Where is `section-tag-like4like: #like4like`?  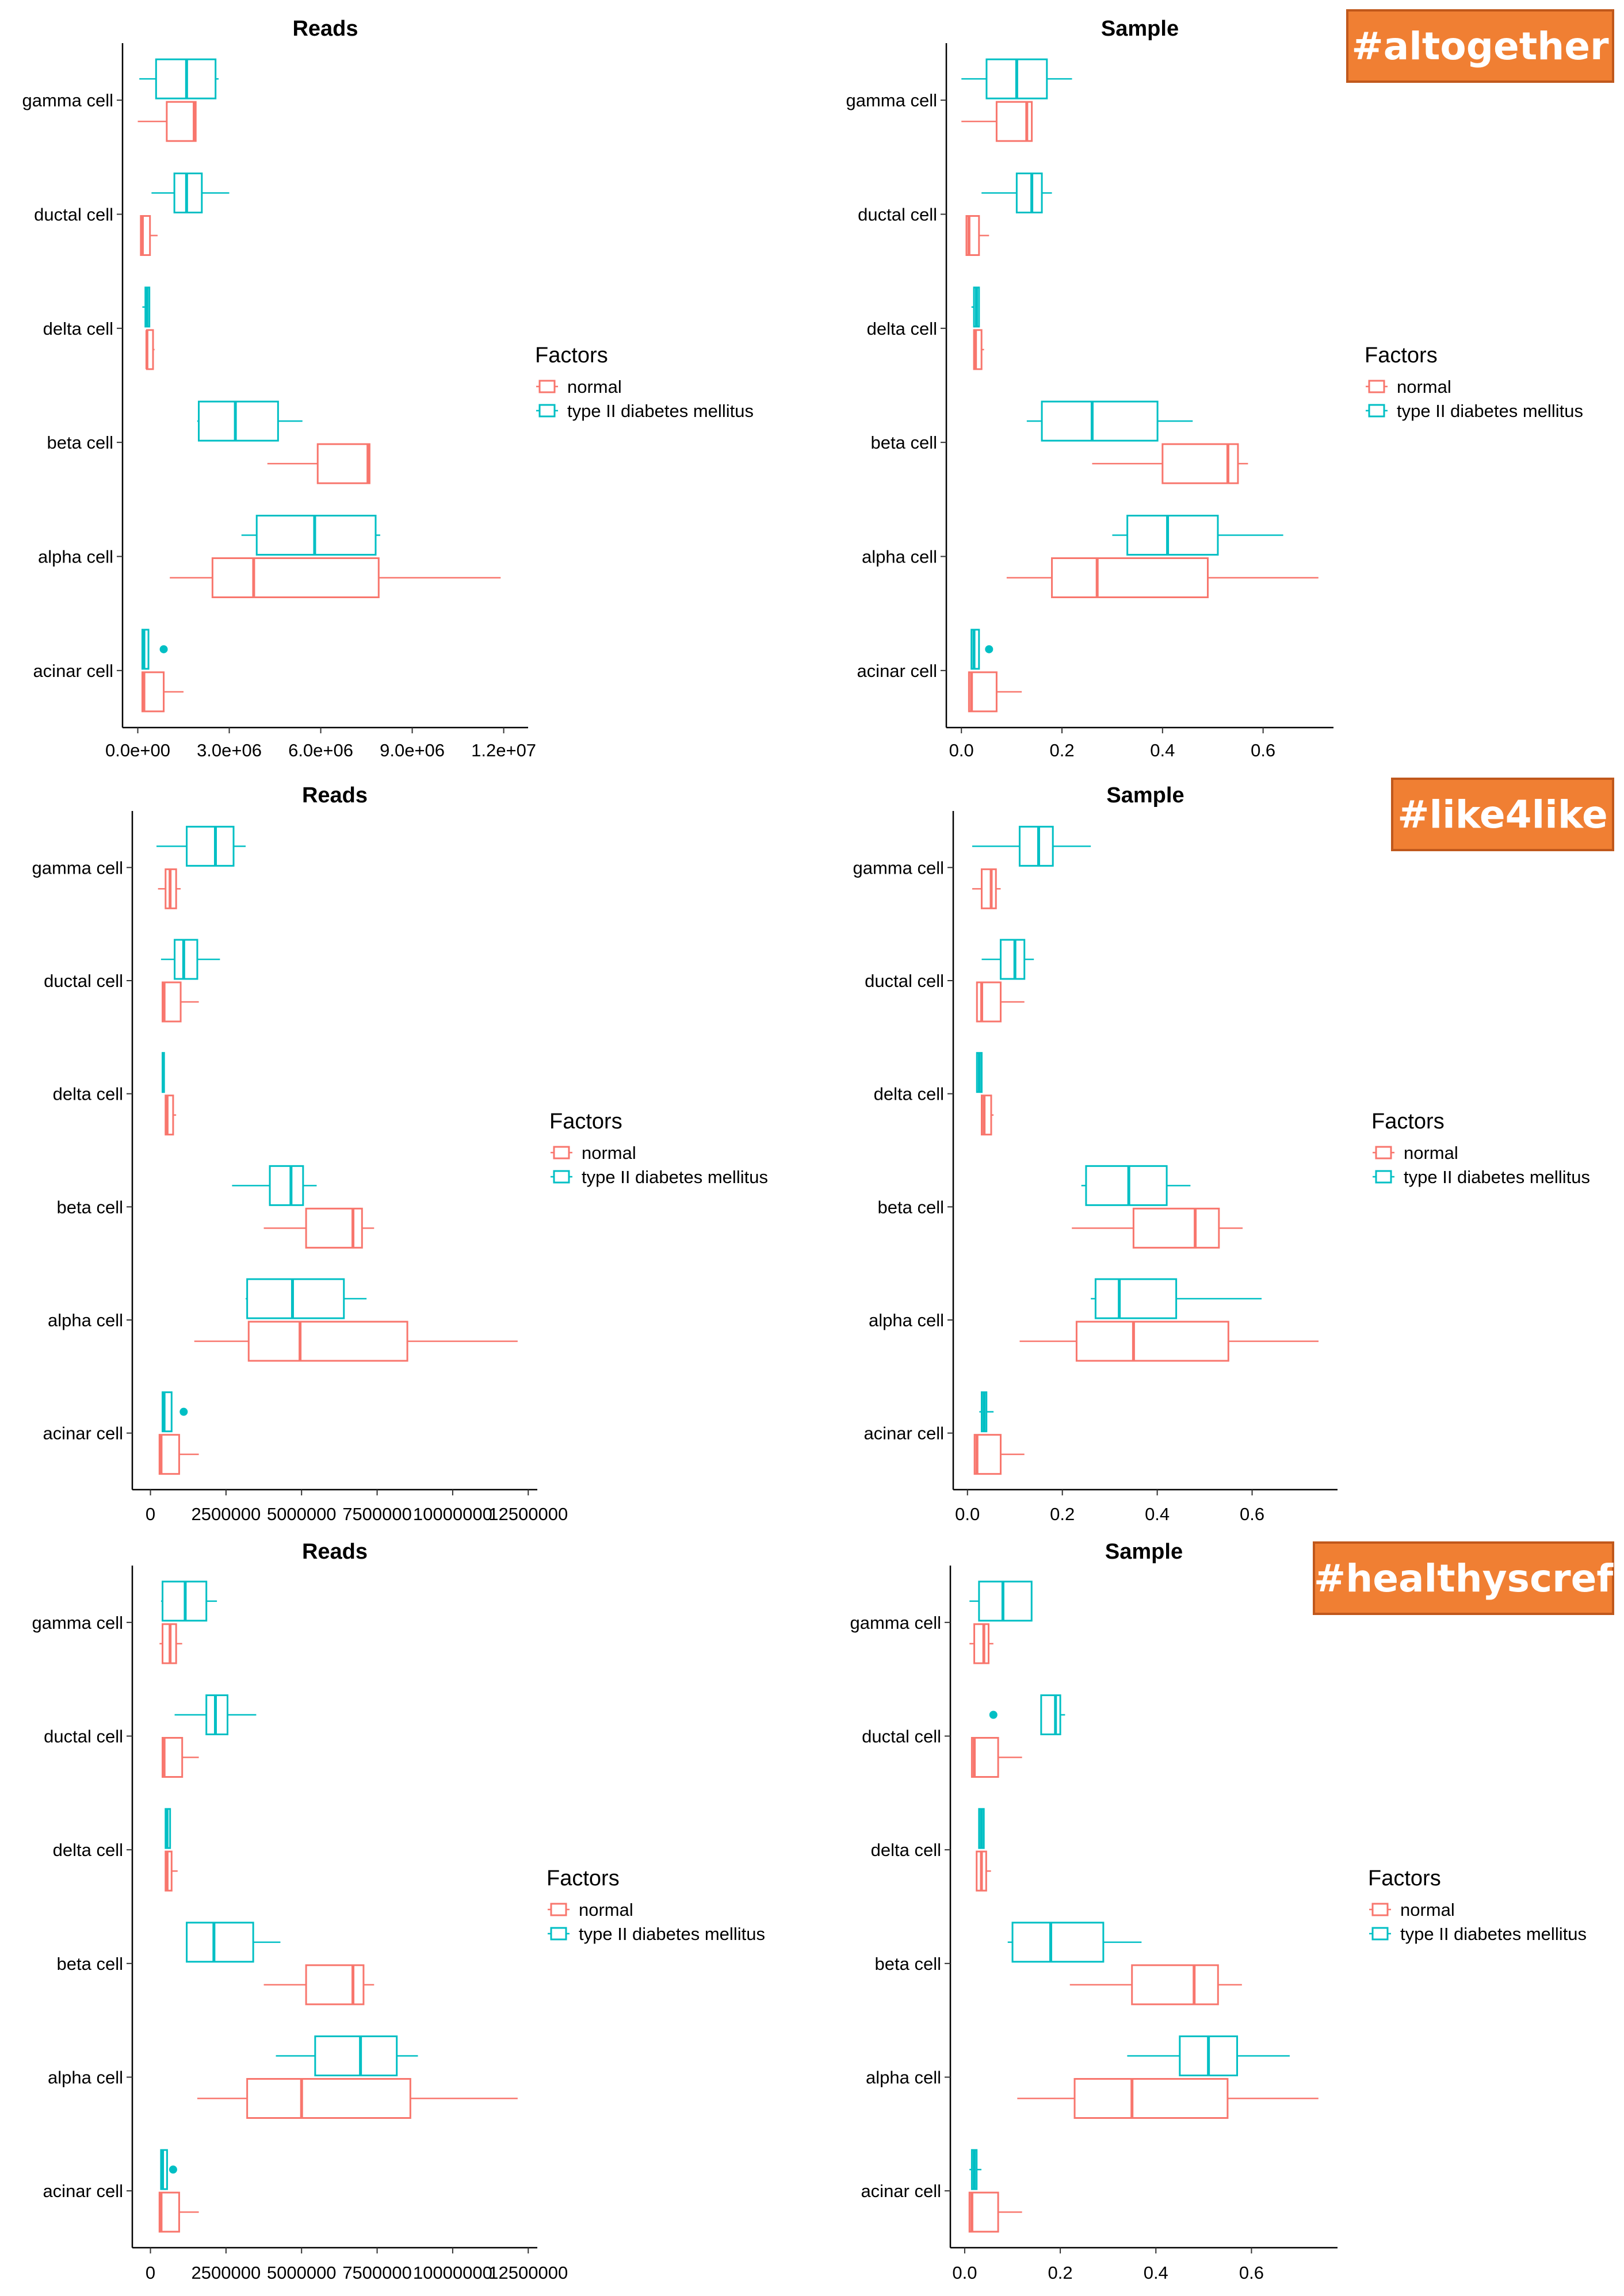
section-tag-like4like: #like4like is located at coordinates (1502, 814).